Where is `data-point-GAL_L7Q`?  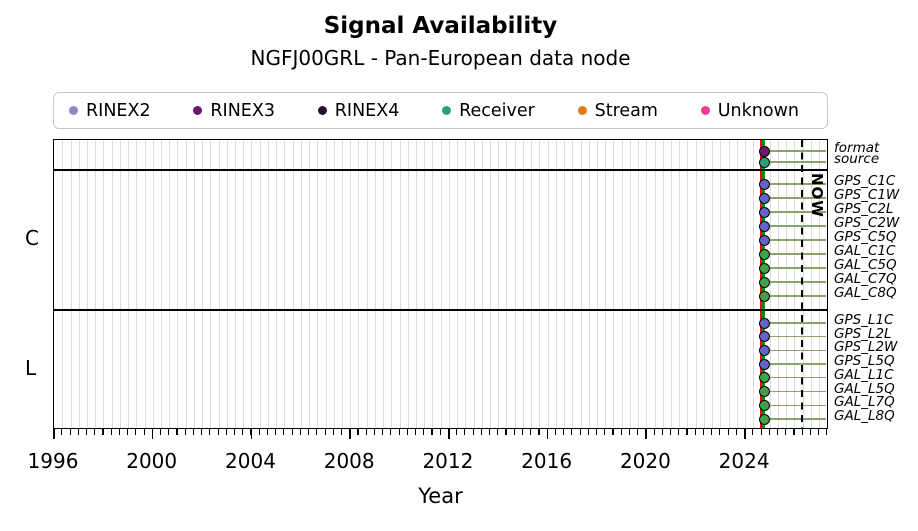 data-point-GAL_L7Q is located at coordinates (764, 405).